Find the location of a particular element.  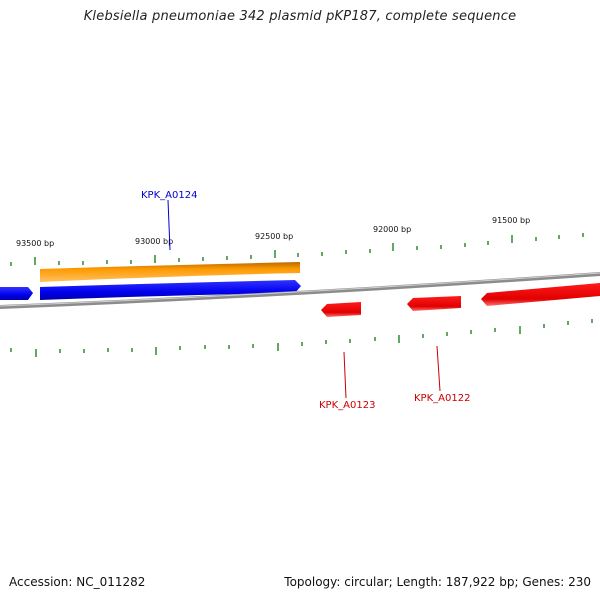

gene-arrow-kpk-a0122 is located at coordinates (434, 303).